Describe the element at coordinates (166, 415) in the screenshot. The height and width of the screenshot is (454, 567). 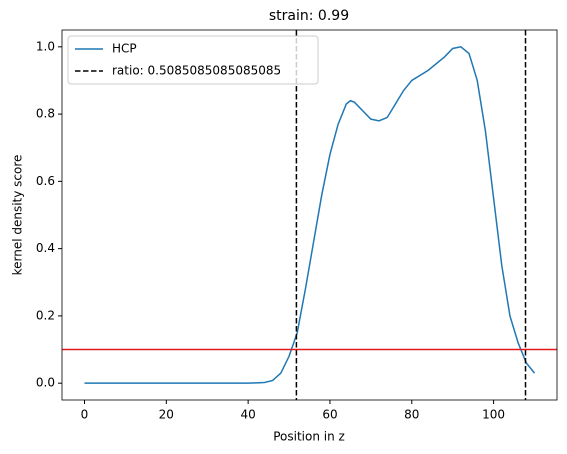
I see `x-tick-label: 20` at that location.